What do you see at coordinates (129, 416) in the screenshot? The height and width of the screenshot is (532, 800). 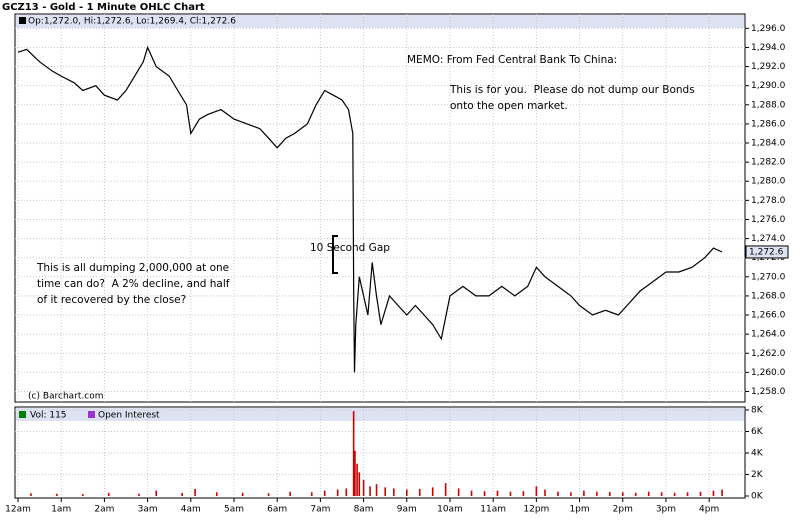 I see `legend-text: Open Interest` at bounding box center [129, 416].